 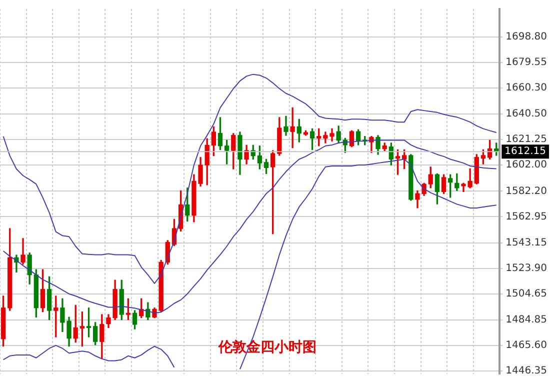 What do you see at coordinates (527, 114) in the screenshot?
I see `y-tick-label: 1640.50` at bounding box center [527, 114].